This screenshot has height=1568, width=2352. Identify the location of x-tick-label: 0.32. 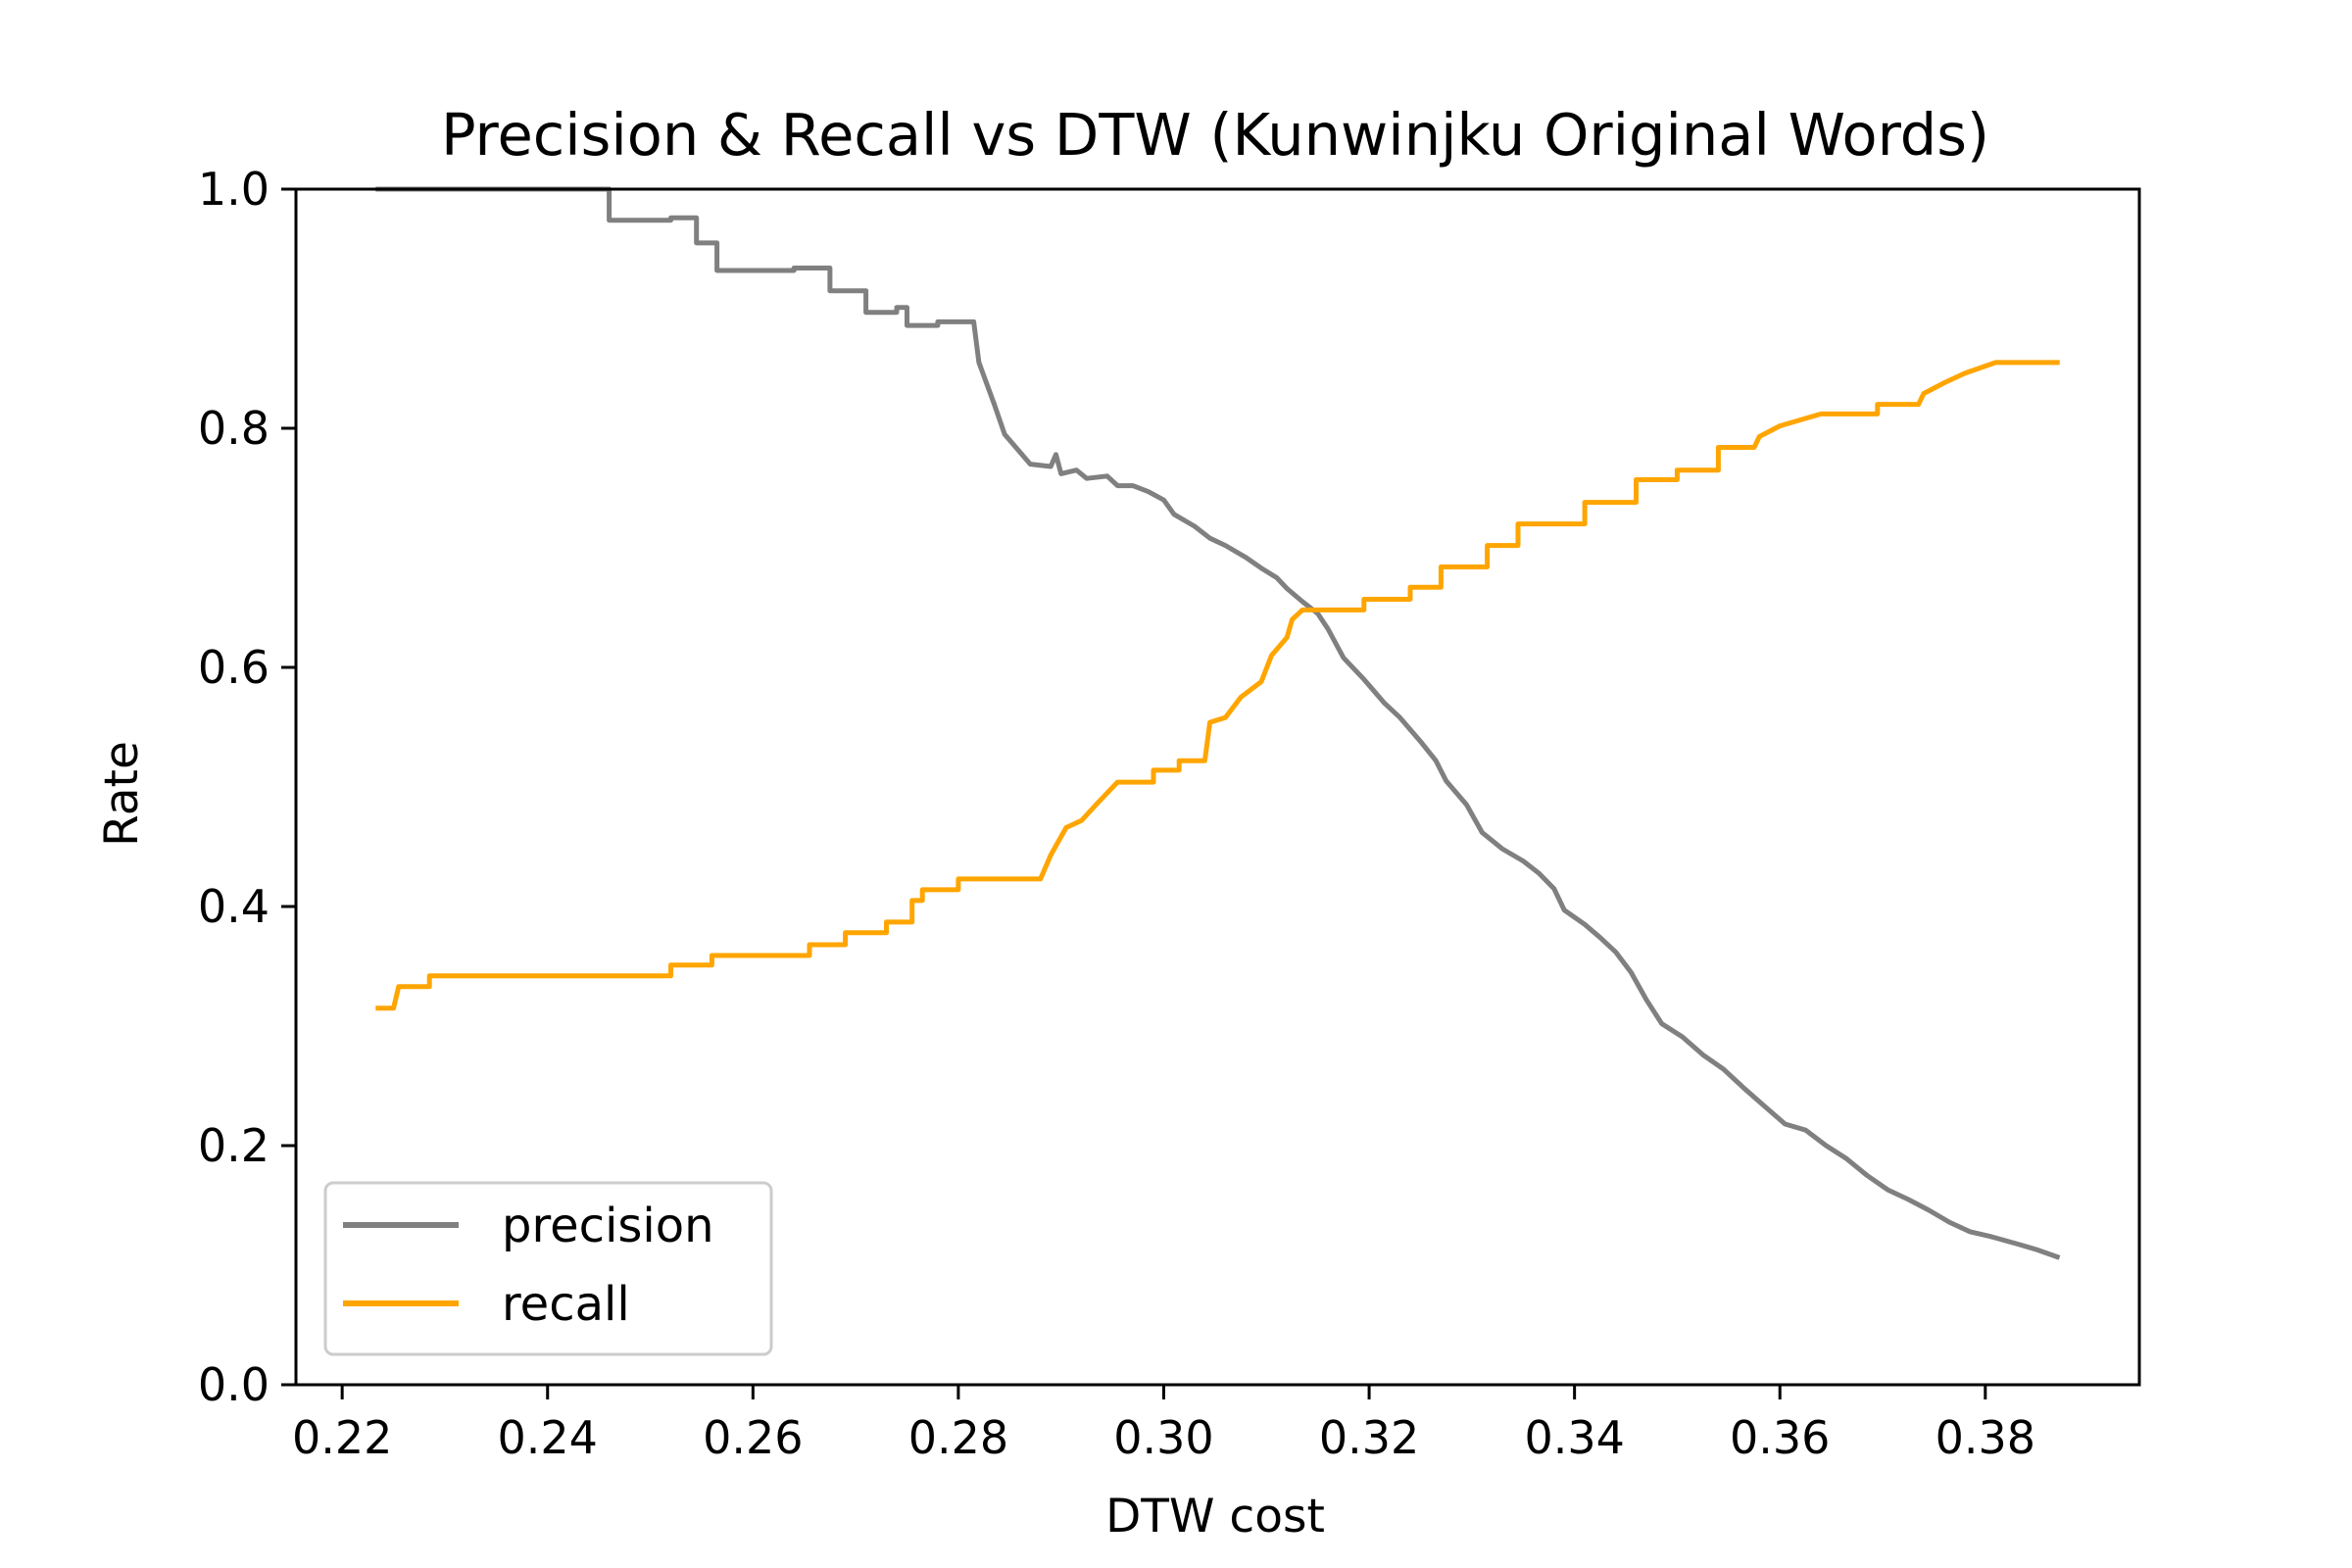
(1369, 1437).